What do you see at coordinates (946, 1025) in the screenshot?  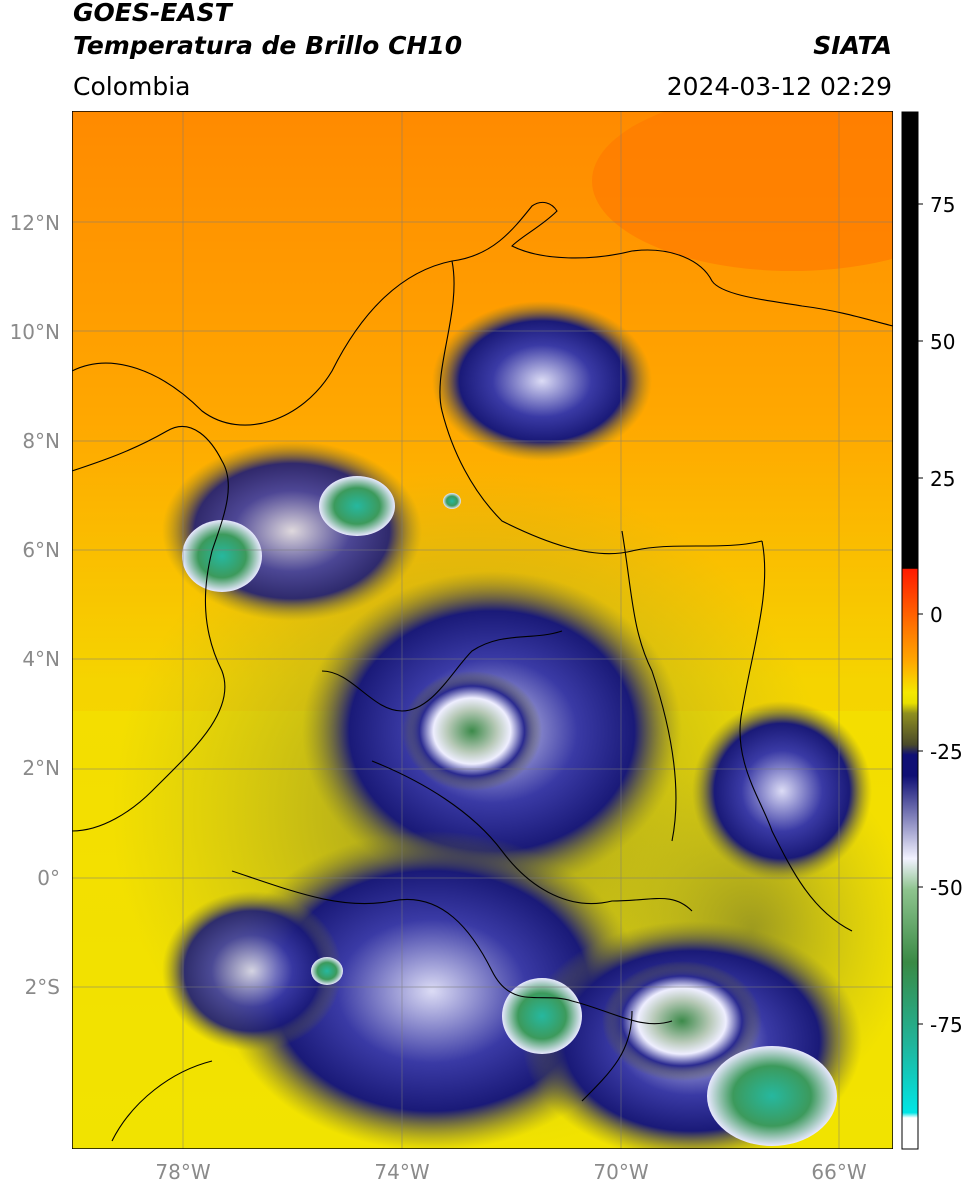 I see `colorbar-tick-minus-75: -75` at bounding box center [946, 1025].